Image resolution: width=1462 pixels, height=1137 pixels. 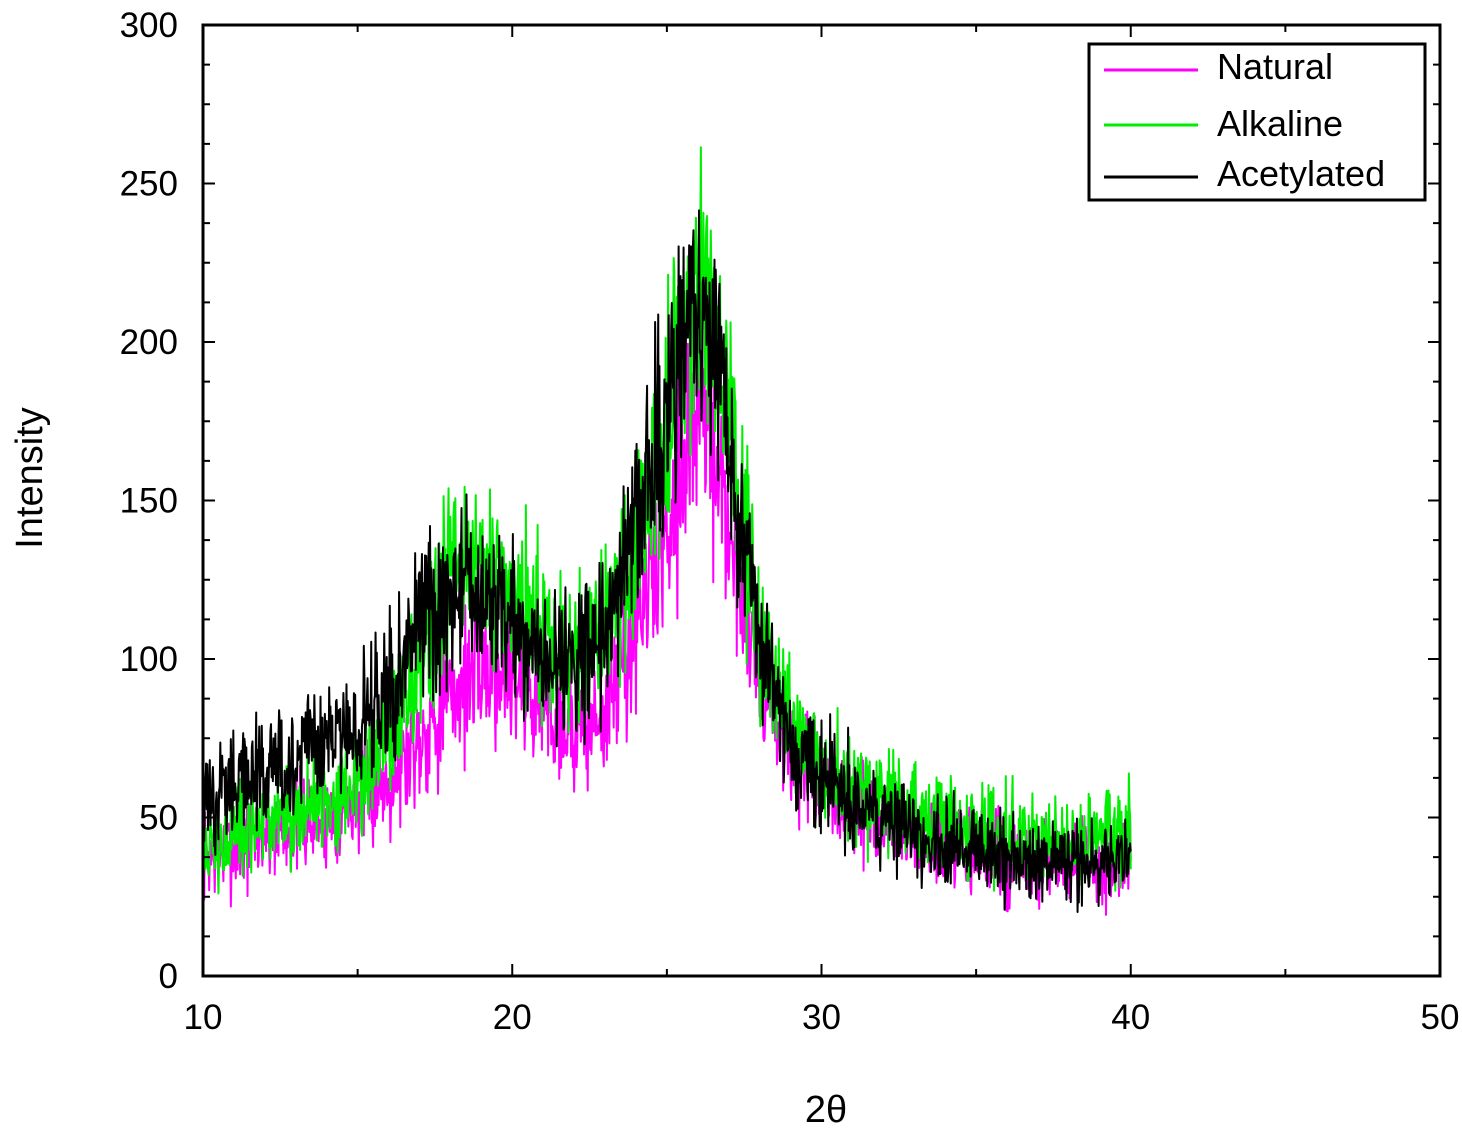 What do you see at coordinates (168, 976) in the screenshot?
I see `y-tick-label: 0` at bounding box center [168, 976].